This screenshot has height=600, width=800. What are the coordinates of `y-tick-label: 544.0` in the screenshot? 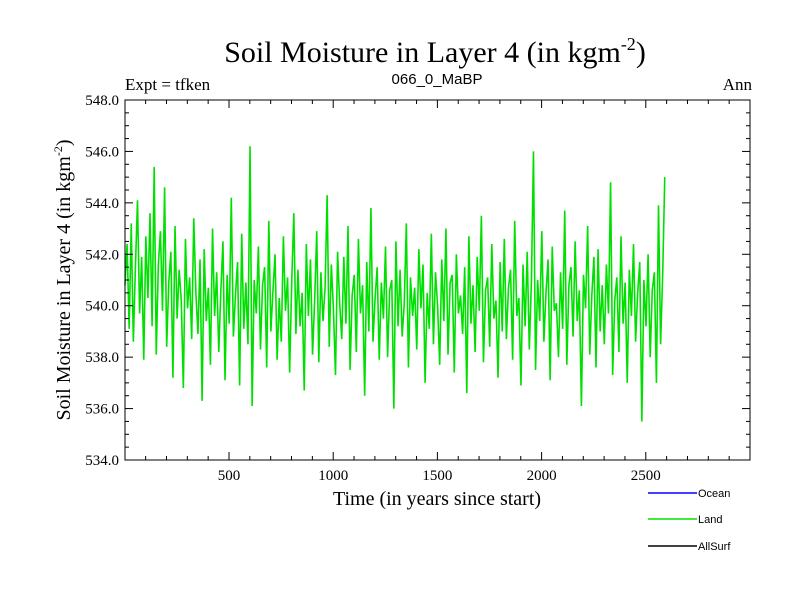 It's located at (102, 204).